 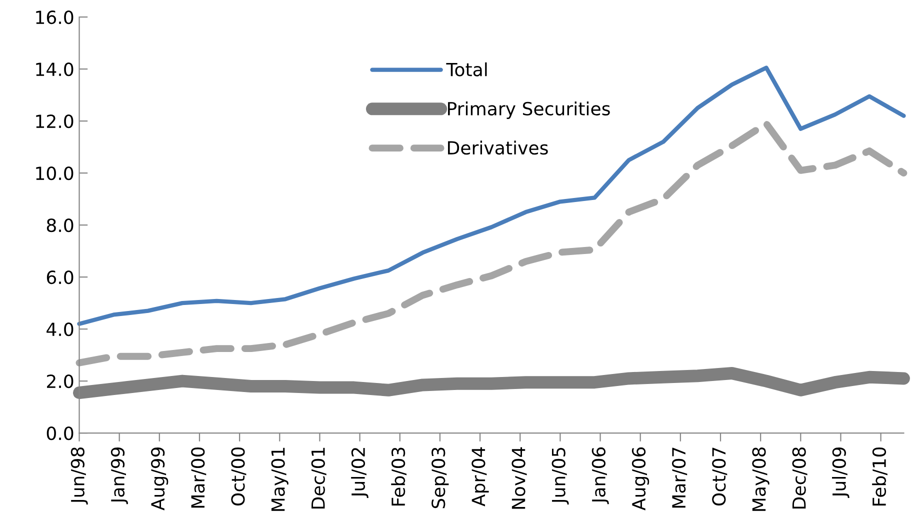 What do you see at coordinates (79, 475) in the screenshot?
I see `x-tick-label: Jun/98` at bounding box center [79, 475].